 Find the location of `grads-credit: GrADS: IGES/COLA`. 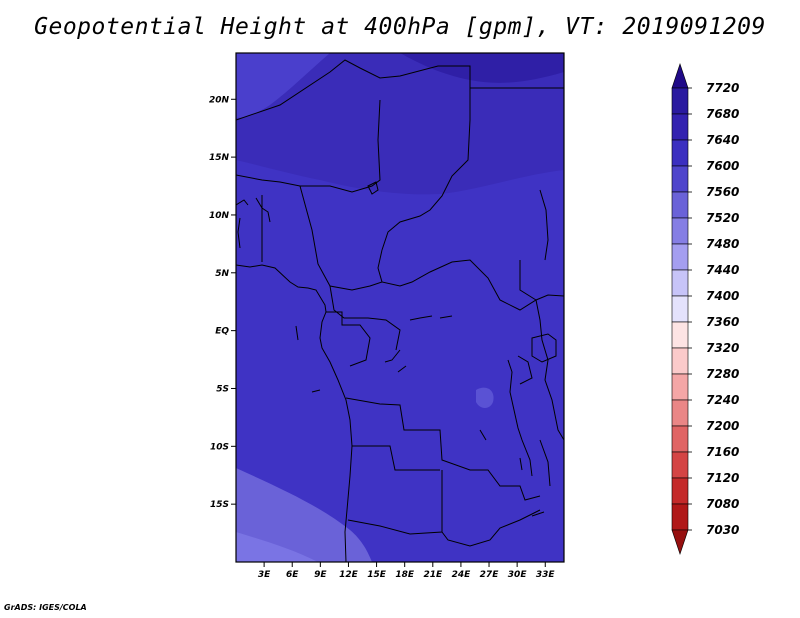

grads-credit: GrADS: IGES/COLA is located at coordinates (45, 607).